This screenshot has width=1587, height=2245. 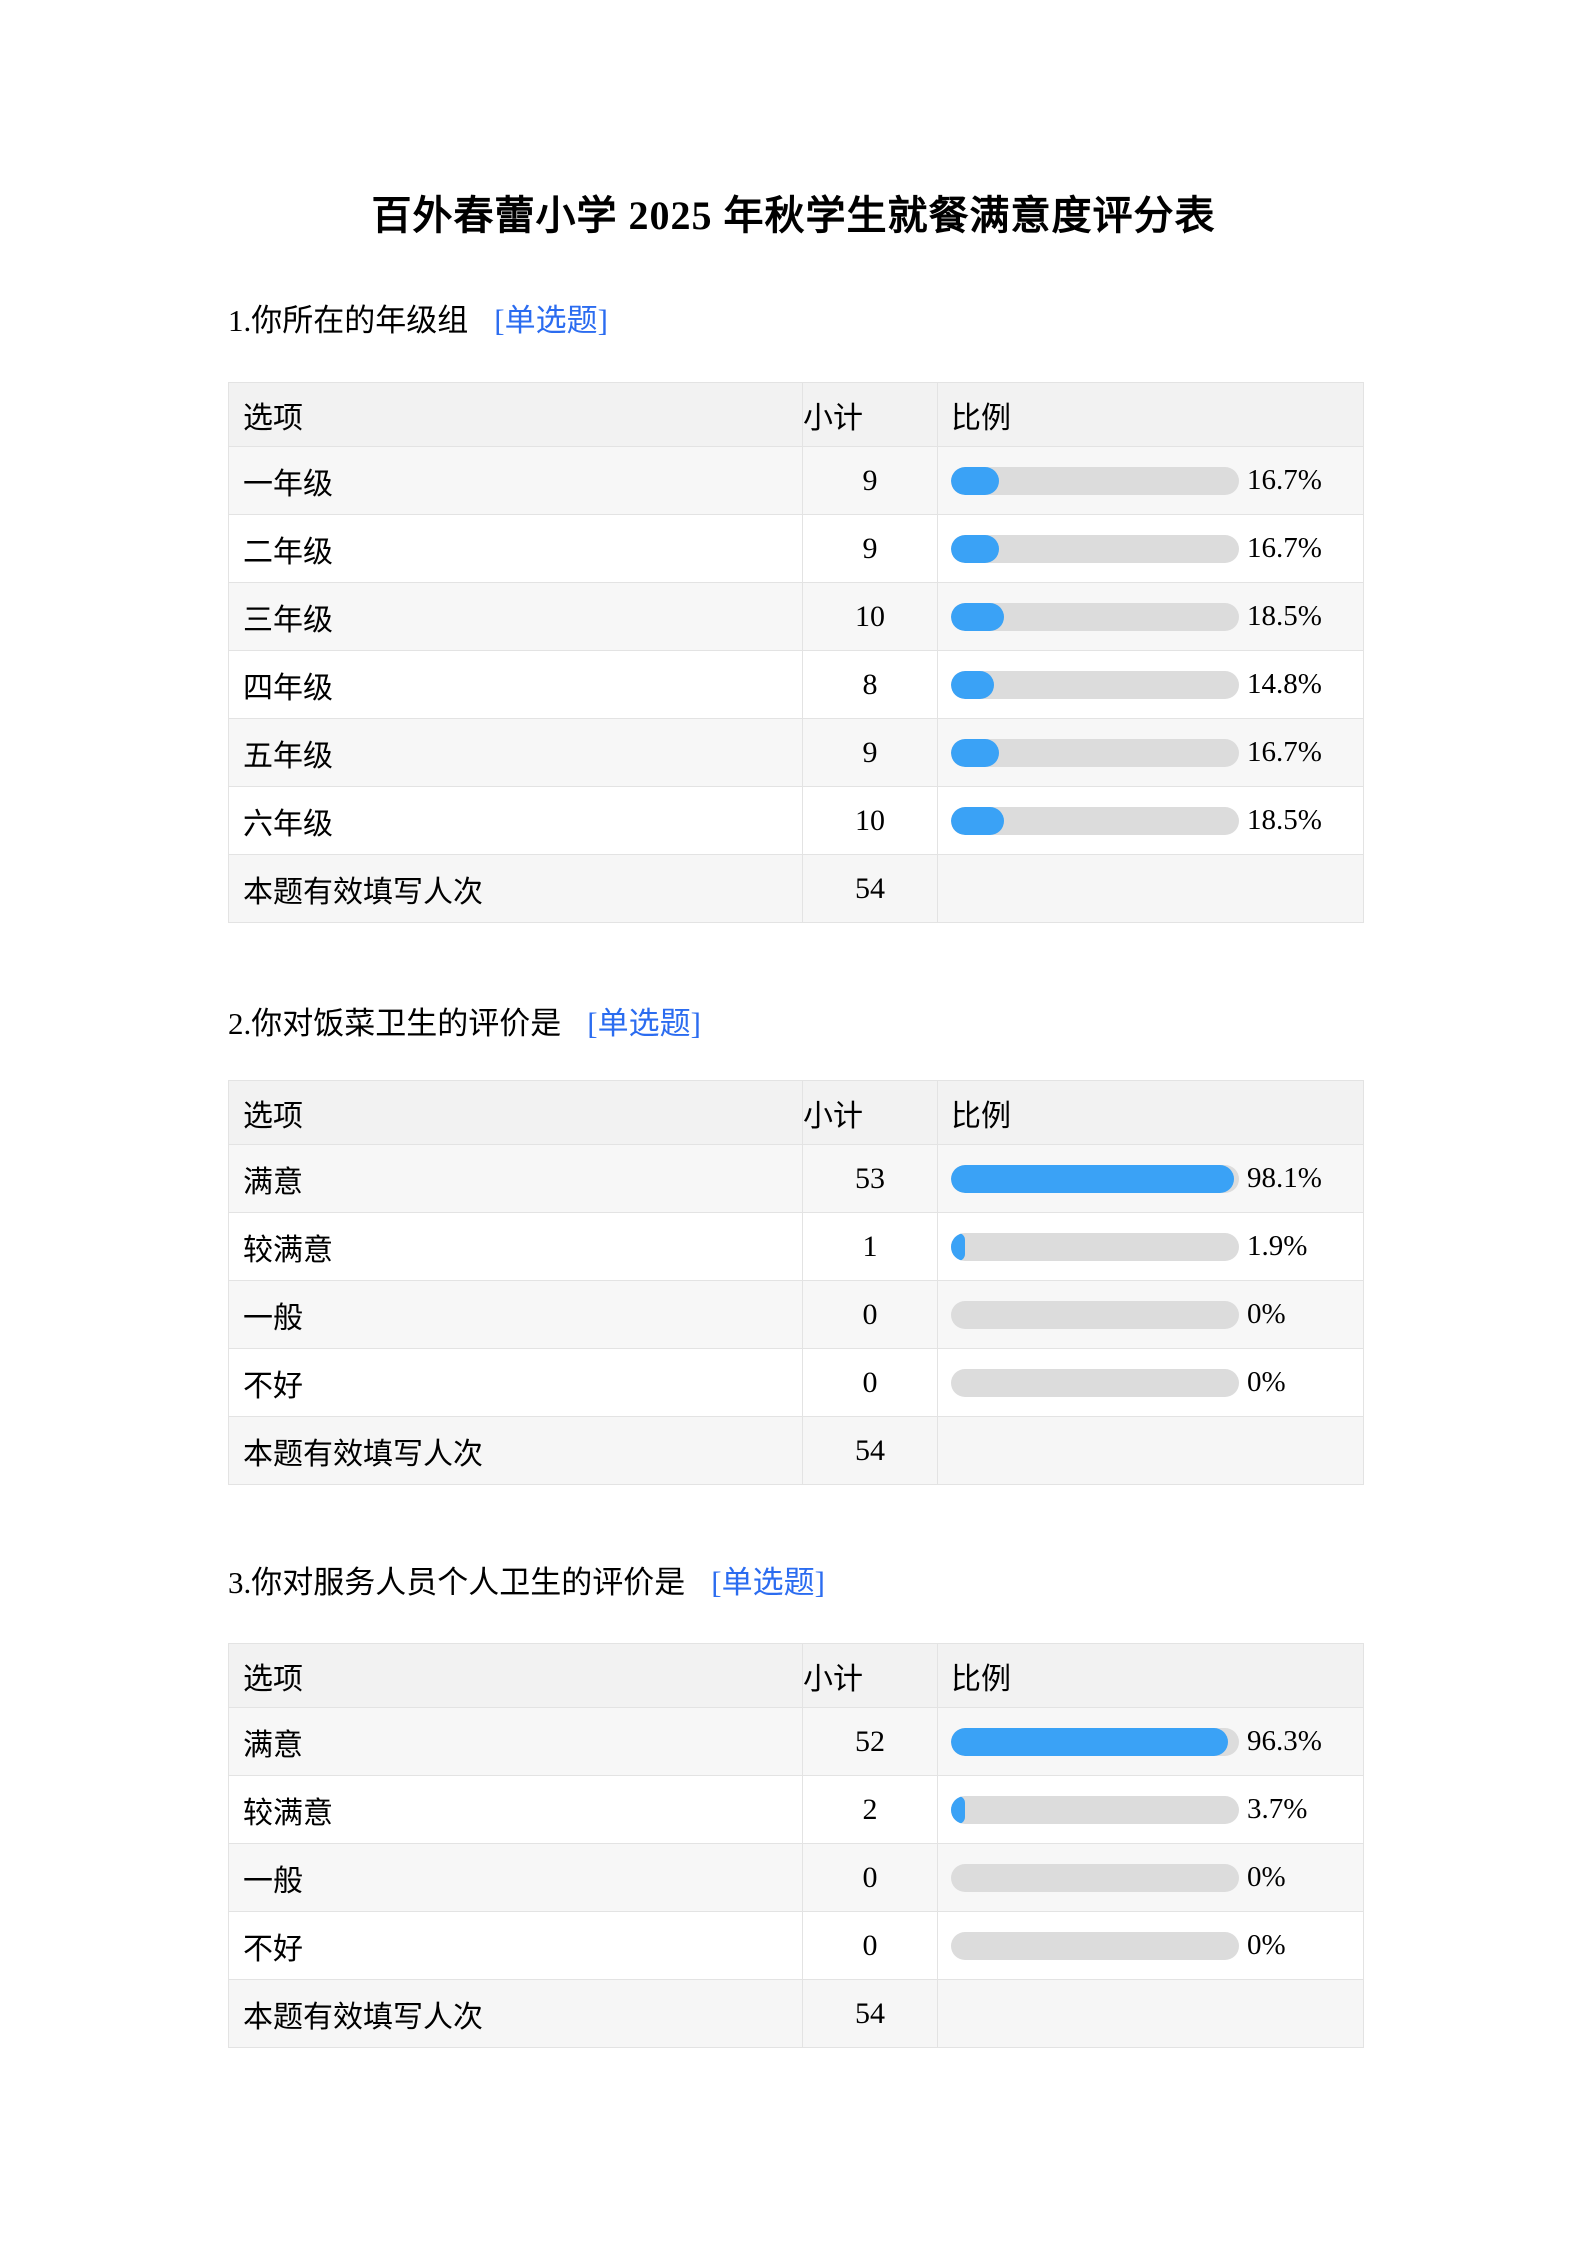 What do you see at coordinates (870, 1741) in the screenshot?
I see `count-value: 52` at bounding box center [870, 1741].